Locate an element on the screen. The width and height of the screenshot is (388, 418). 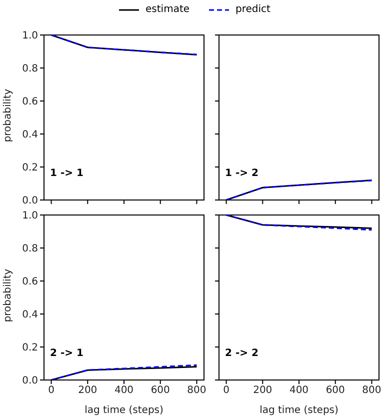
annotation: 1 -> 2 is located at coordinates (241, 173).